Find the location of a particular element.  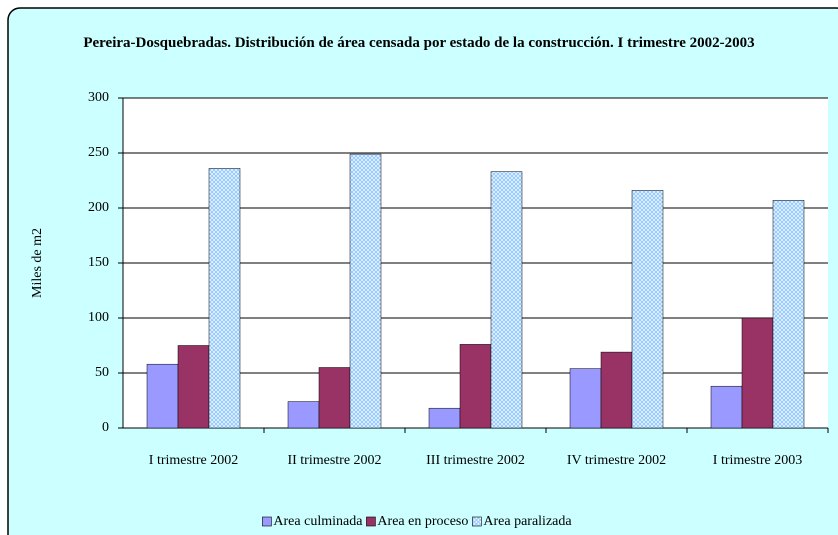

y-tick-label: 250 is located at coordinates (98, 152).